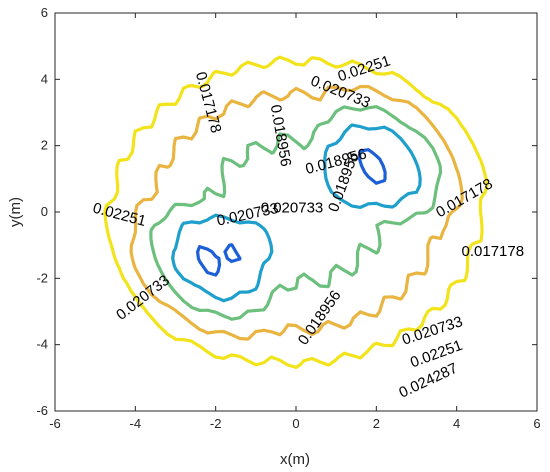 This screenshot has height=472, width=550. Describe the element at coordinates (15, 212) in the screenshot. I see `y-axis-label: y(m)` at that location.